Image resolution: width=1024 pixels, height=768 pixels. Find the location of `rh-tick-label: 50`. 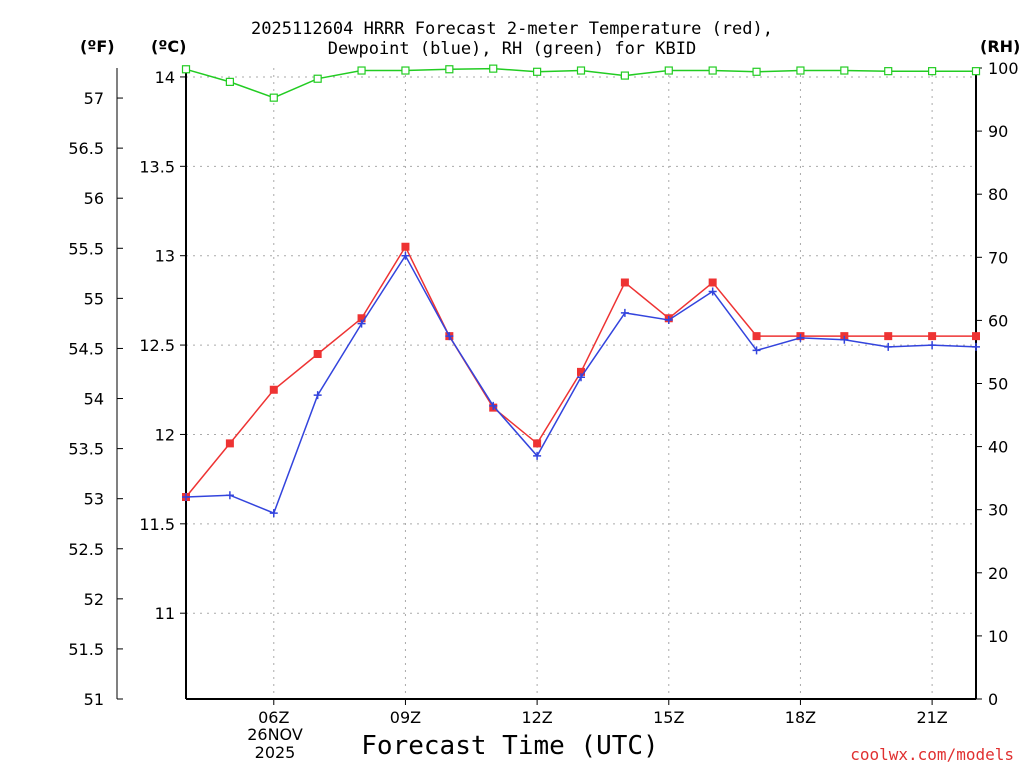

rh-tick-label: 50 is located at coordinates (998, 384).